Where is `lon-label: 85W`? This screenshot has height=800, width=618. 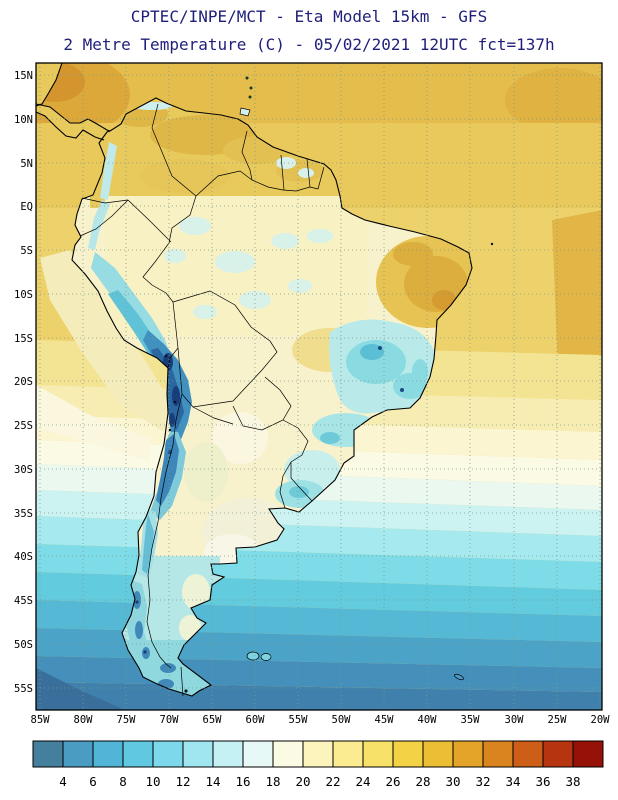 lon-label: 85W is located at coordinates (41, 720).